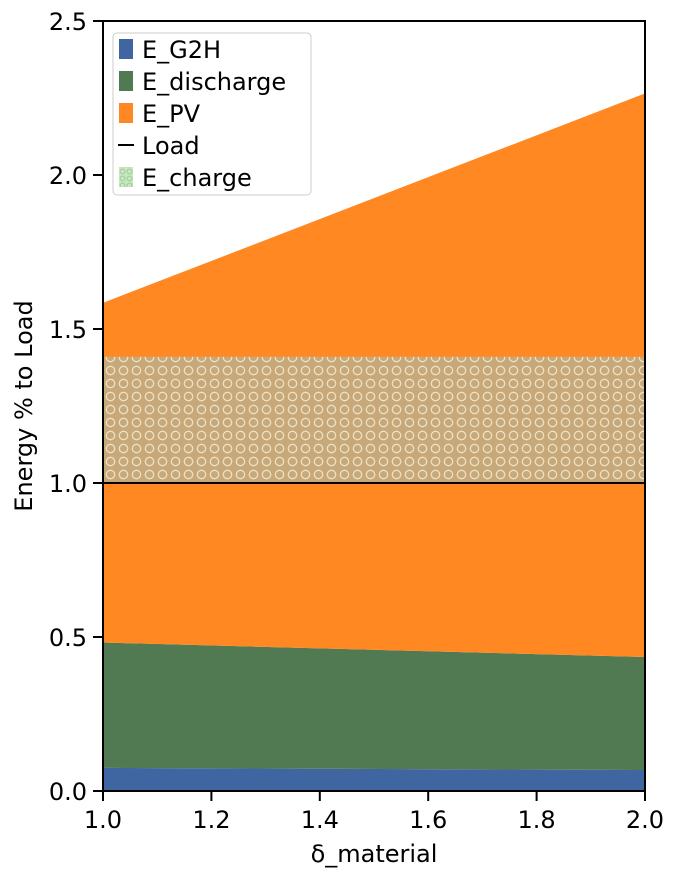  What do you see at coordinates (374, 812) in the screenshot?
I see `x-axis-ticks: 1.0 1.2 1.4 1.6 1.8 2.0` at bounding box center [374, 812].